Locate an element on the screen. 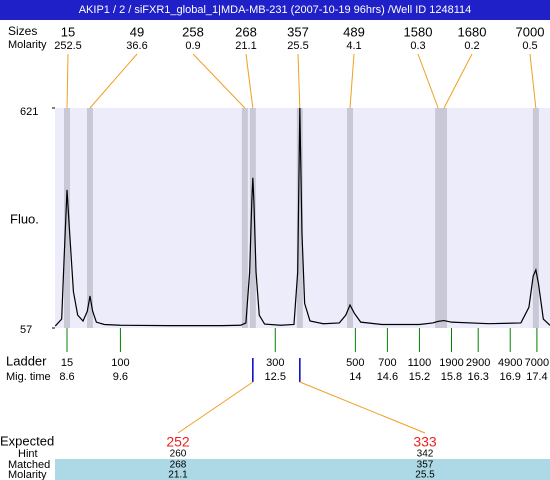 This screenshot has width=550, height=480. ladder-size: 300 is located at coordinates (275, 363).